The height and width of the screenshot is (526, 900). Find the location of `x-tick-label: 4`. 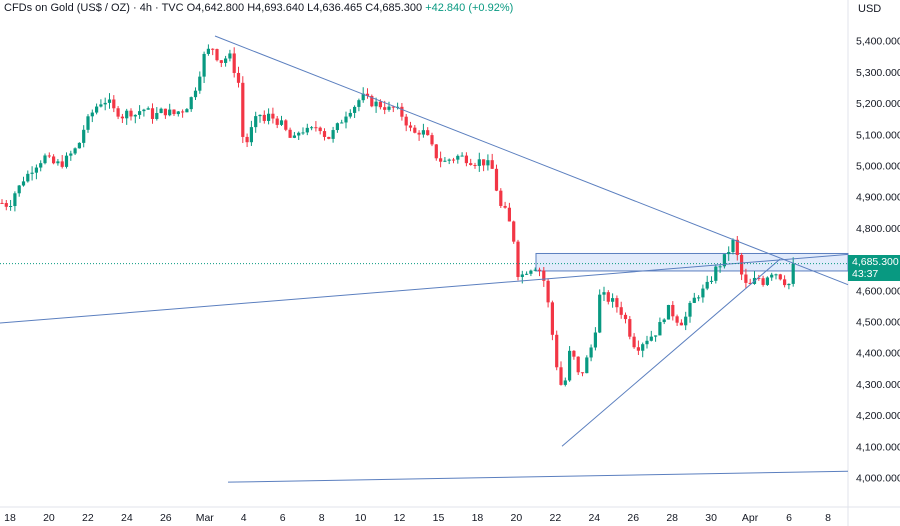

x-tick-label: 4 is located at coordinates (244, 518).